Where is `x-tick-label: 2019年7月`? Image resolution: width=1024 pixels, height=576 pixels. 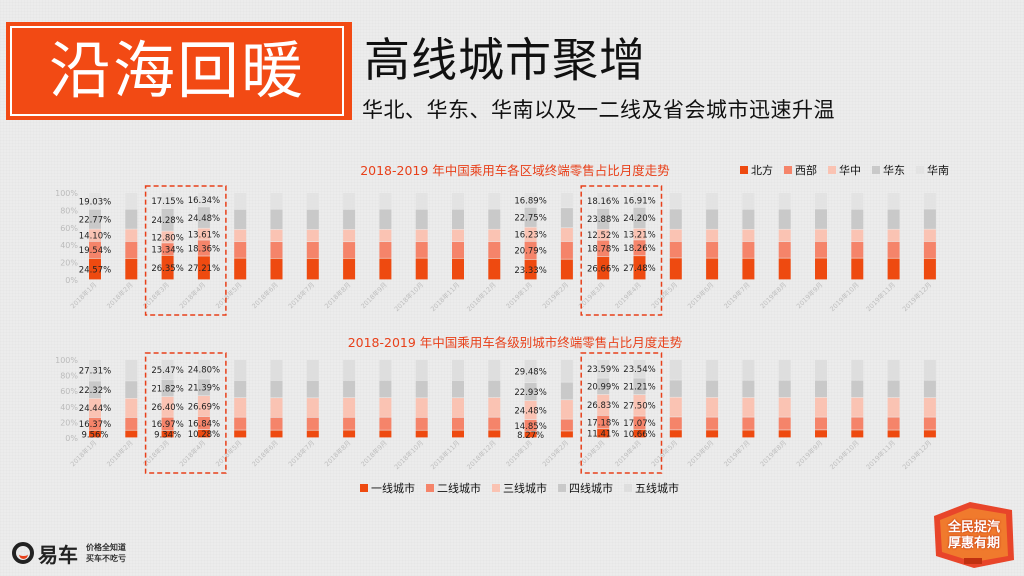 x-tick-label: 2019年7月 is located at coordinates (737, 453).